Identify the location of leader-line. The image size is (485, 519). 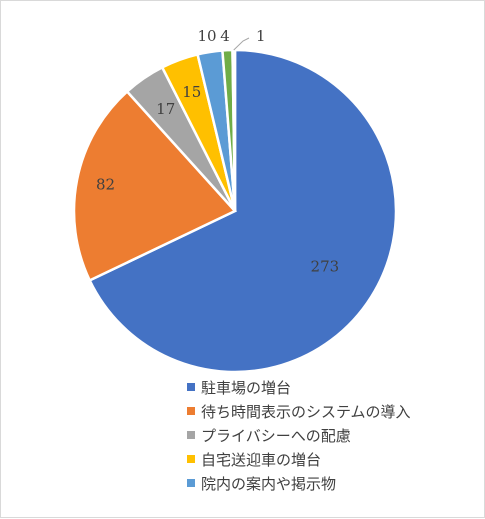
(241, 44).